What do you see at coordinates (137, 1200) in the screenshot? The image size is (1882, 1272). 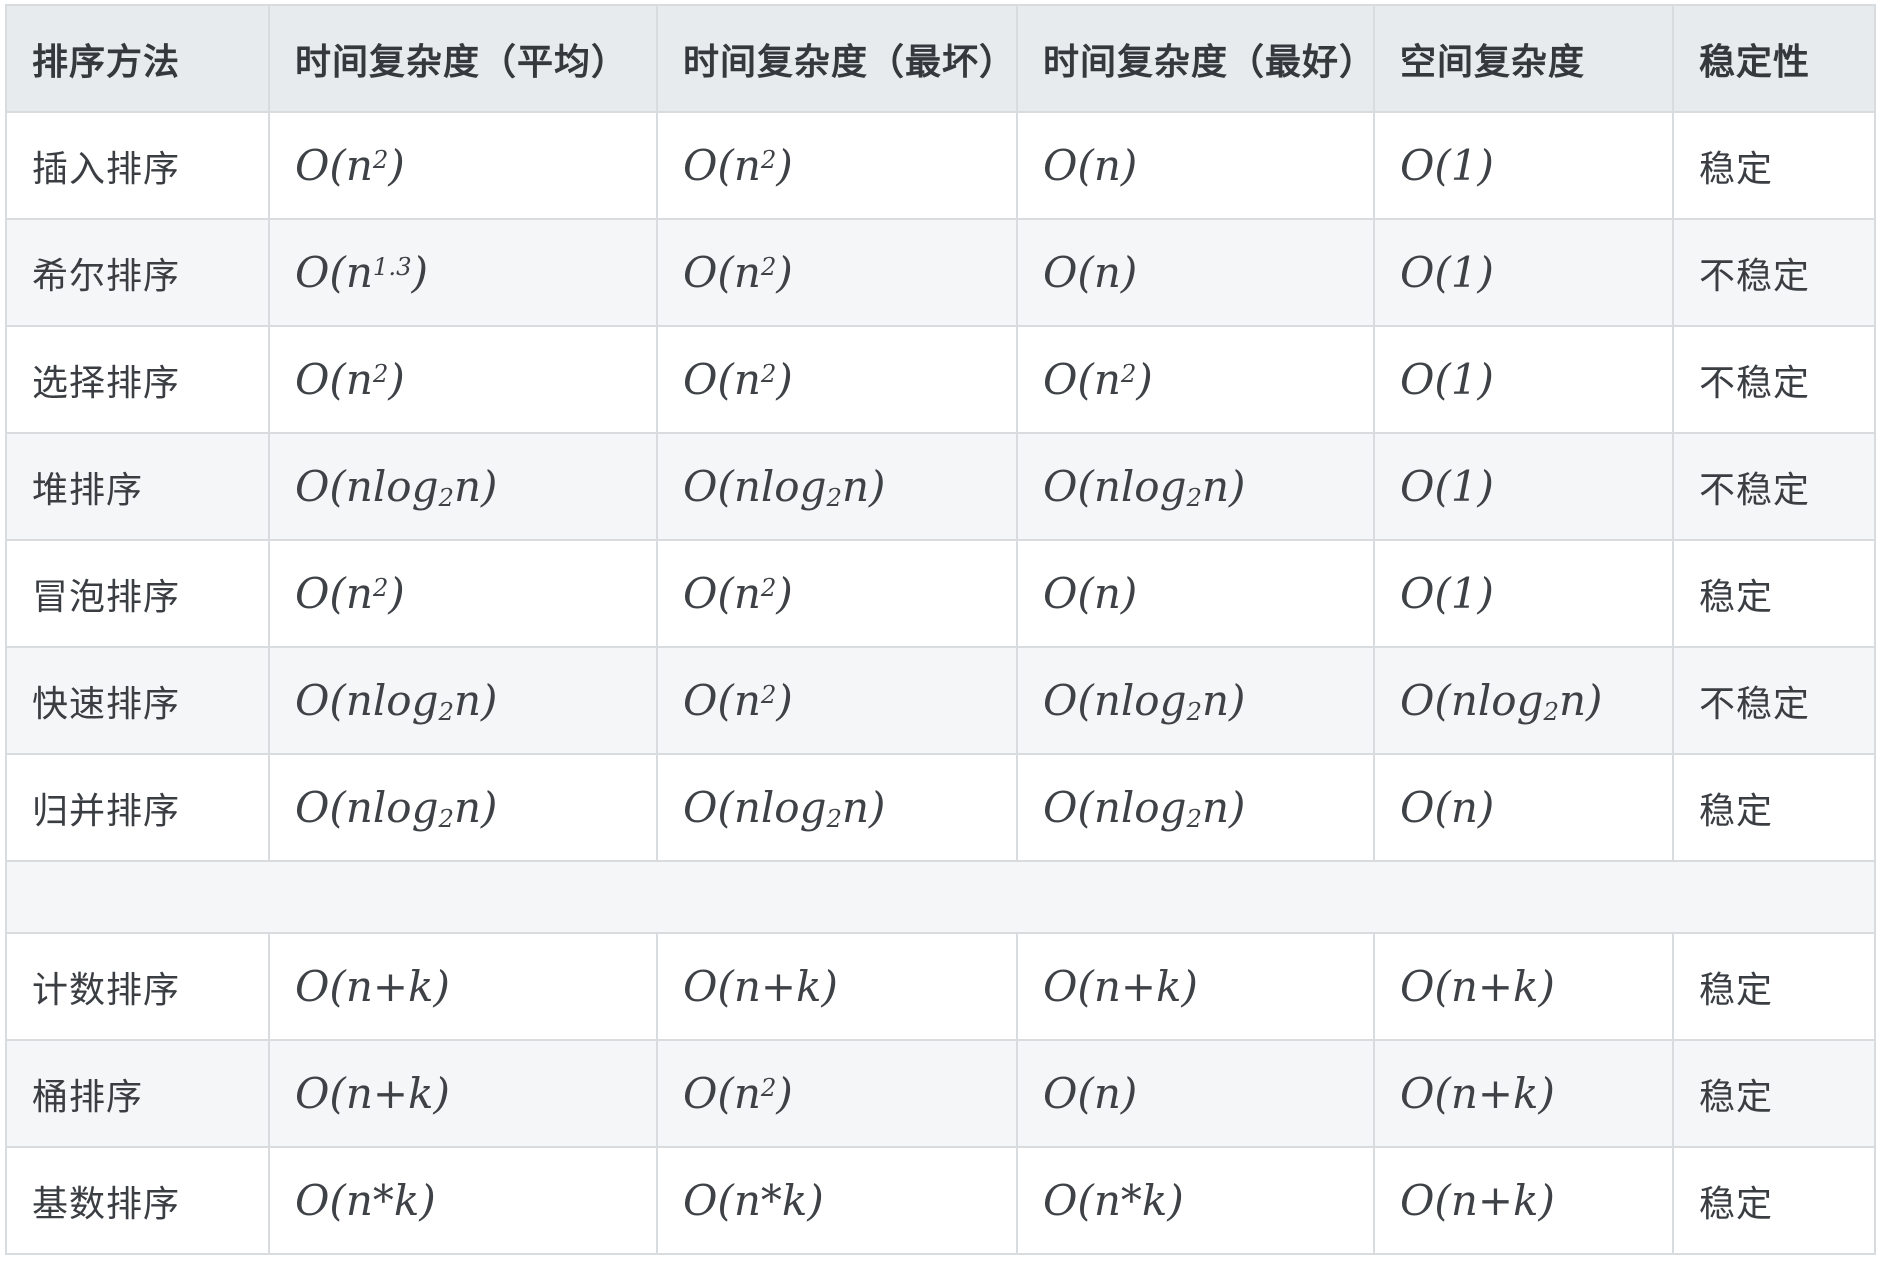 I see `method-cell: 基数排序` at bounding box center [137, 1200].